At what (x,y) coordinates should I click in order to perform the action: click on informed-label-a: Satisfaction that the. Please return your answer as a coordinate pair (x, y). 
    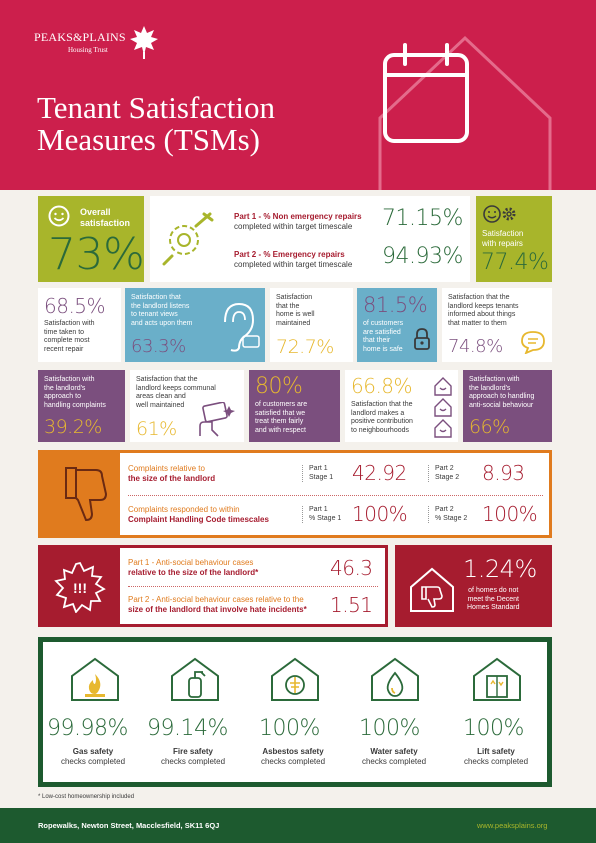
    Looking at the image, I should click on (479, 297).